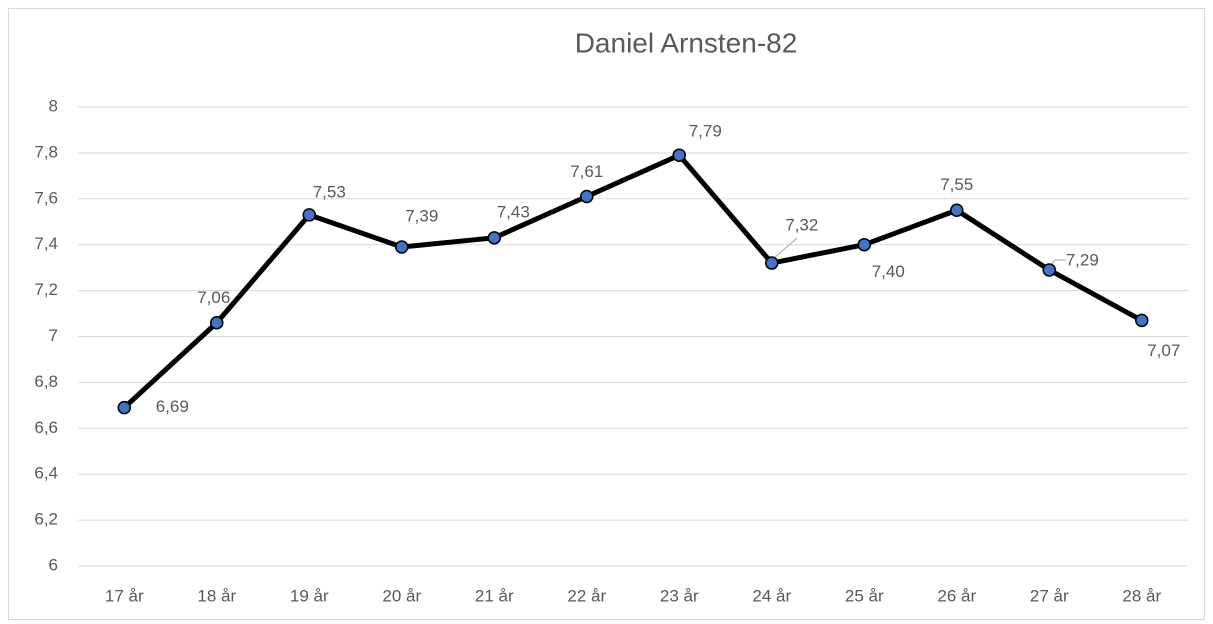  What do you see at coordinates (46, 427) in the screenshot?
I see `y-tick-label: 6,6` at bounding box center [46, 427].